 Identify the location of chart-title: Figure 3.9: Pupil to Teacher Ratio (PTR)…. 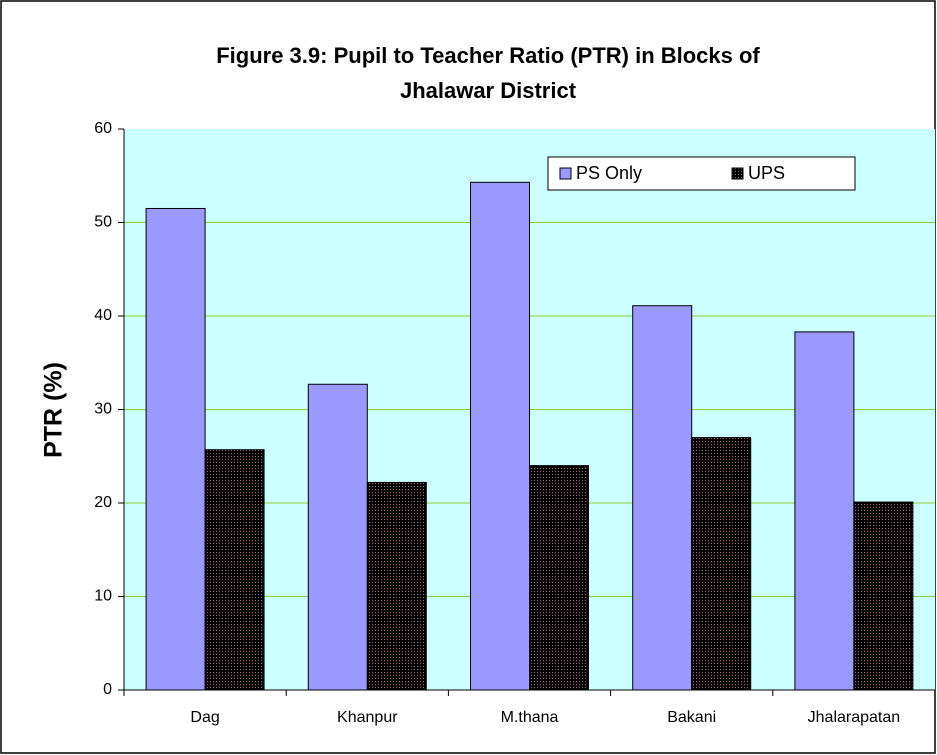
(488, 55).